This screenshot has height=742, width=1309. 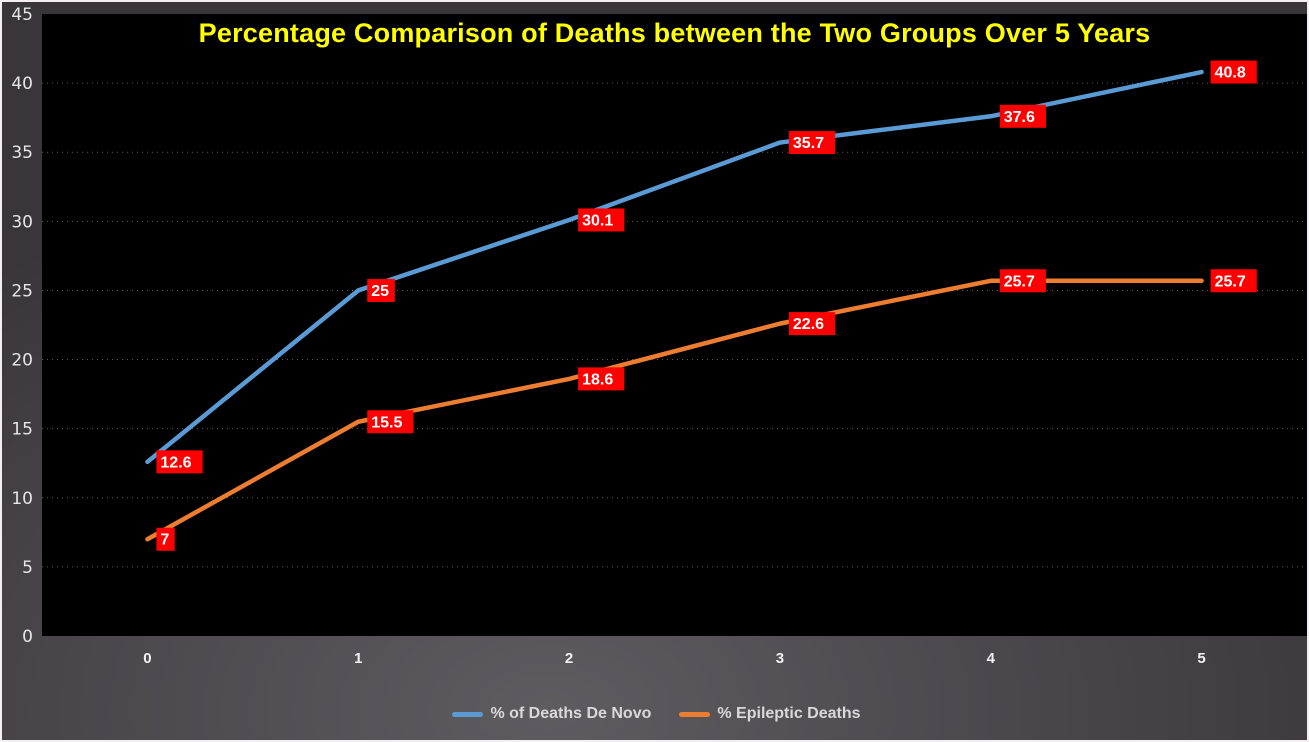 I want to click on y-axis-tick-label: 45, so click(x=22, y=15).